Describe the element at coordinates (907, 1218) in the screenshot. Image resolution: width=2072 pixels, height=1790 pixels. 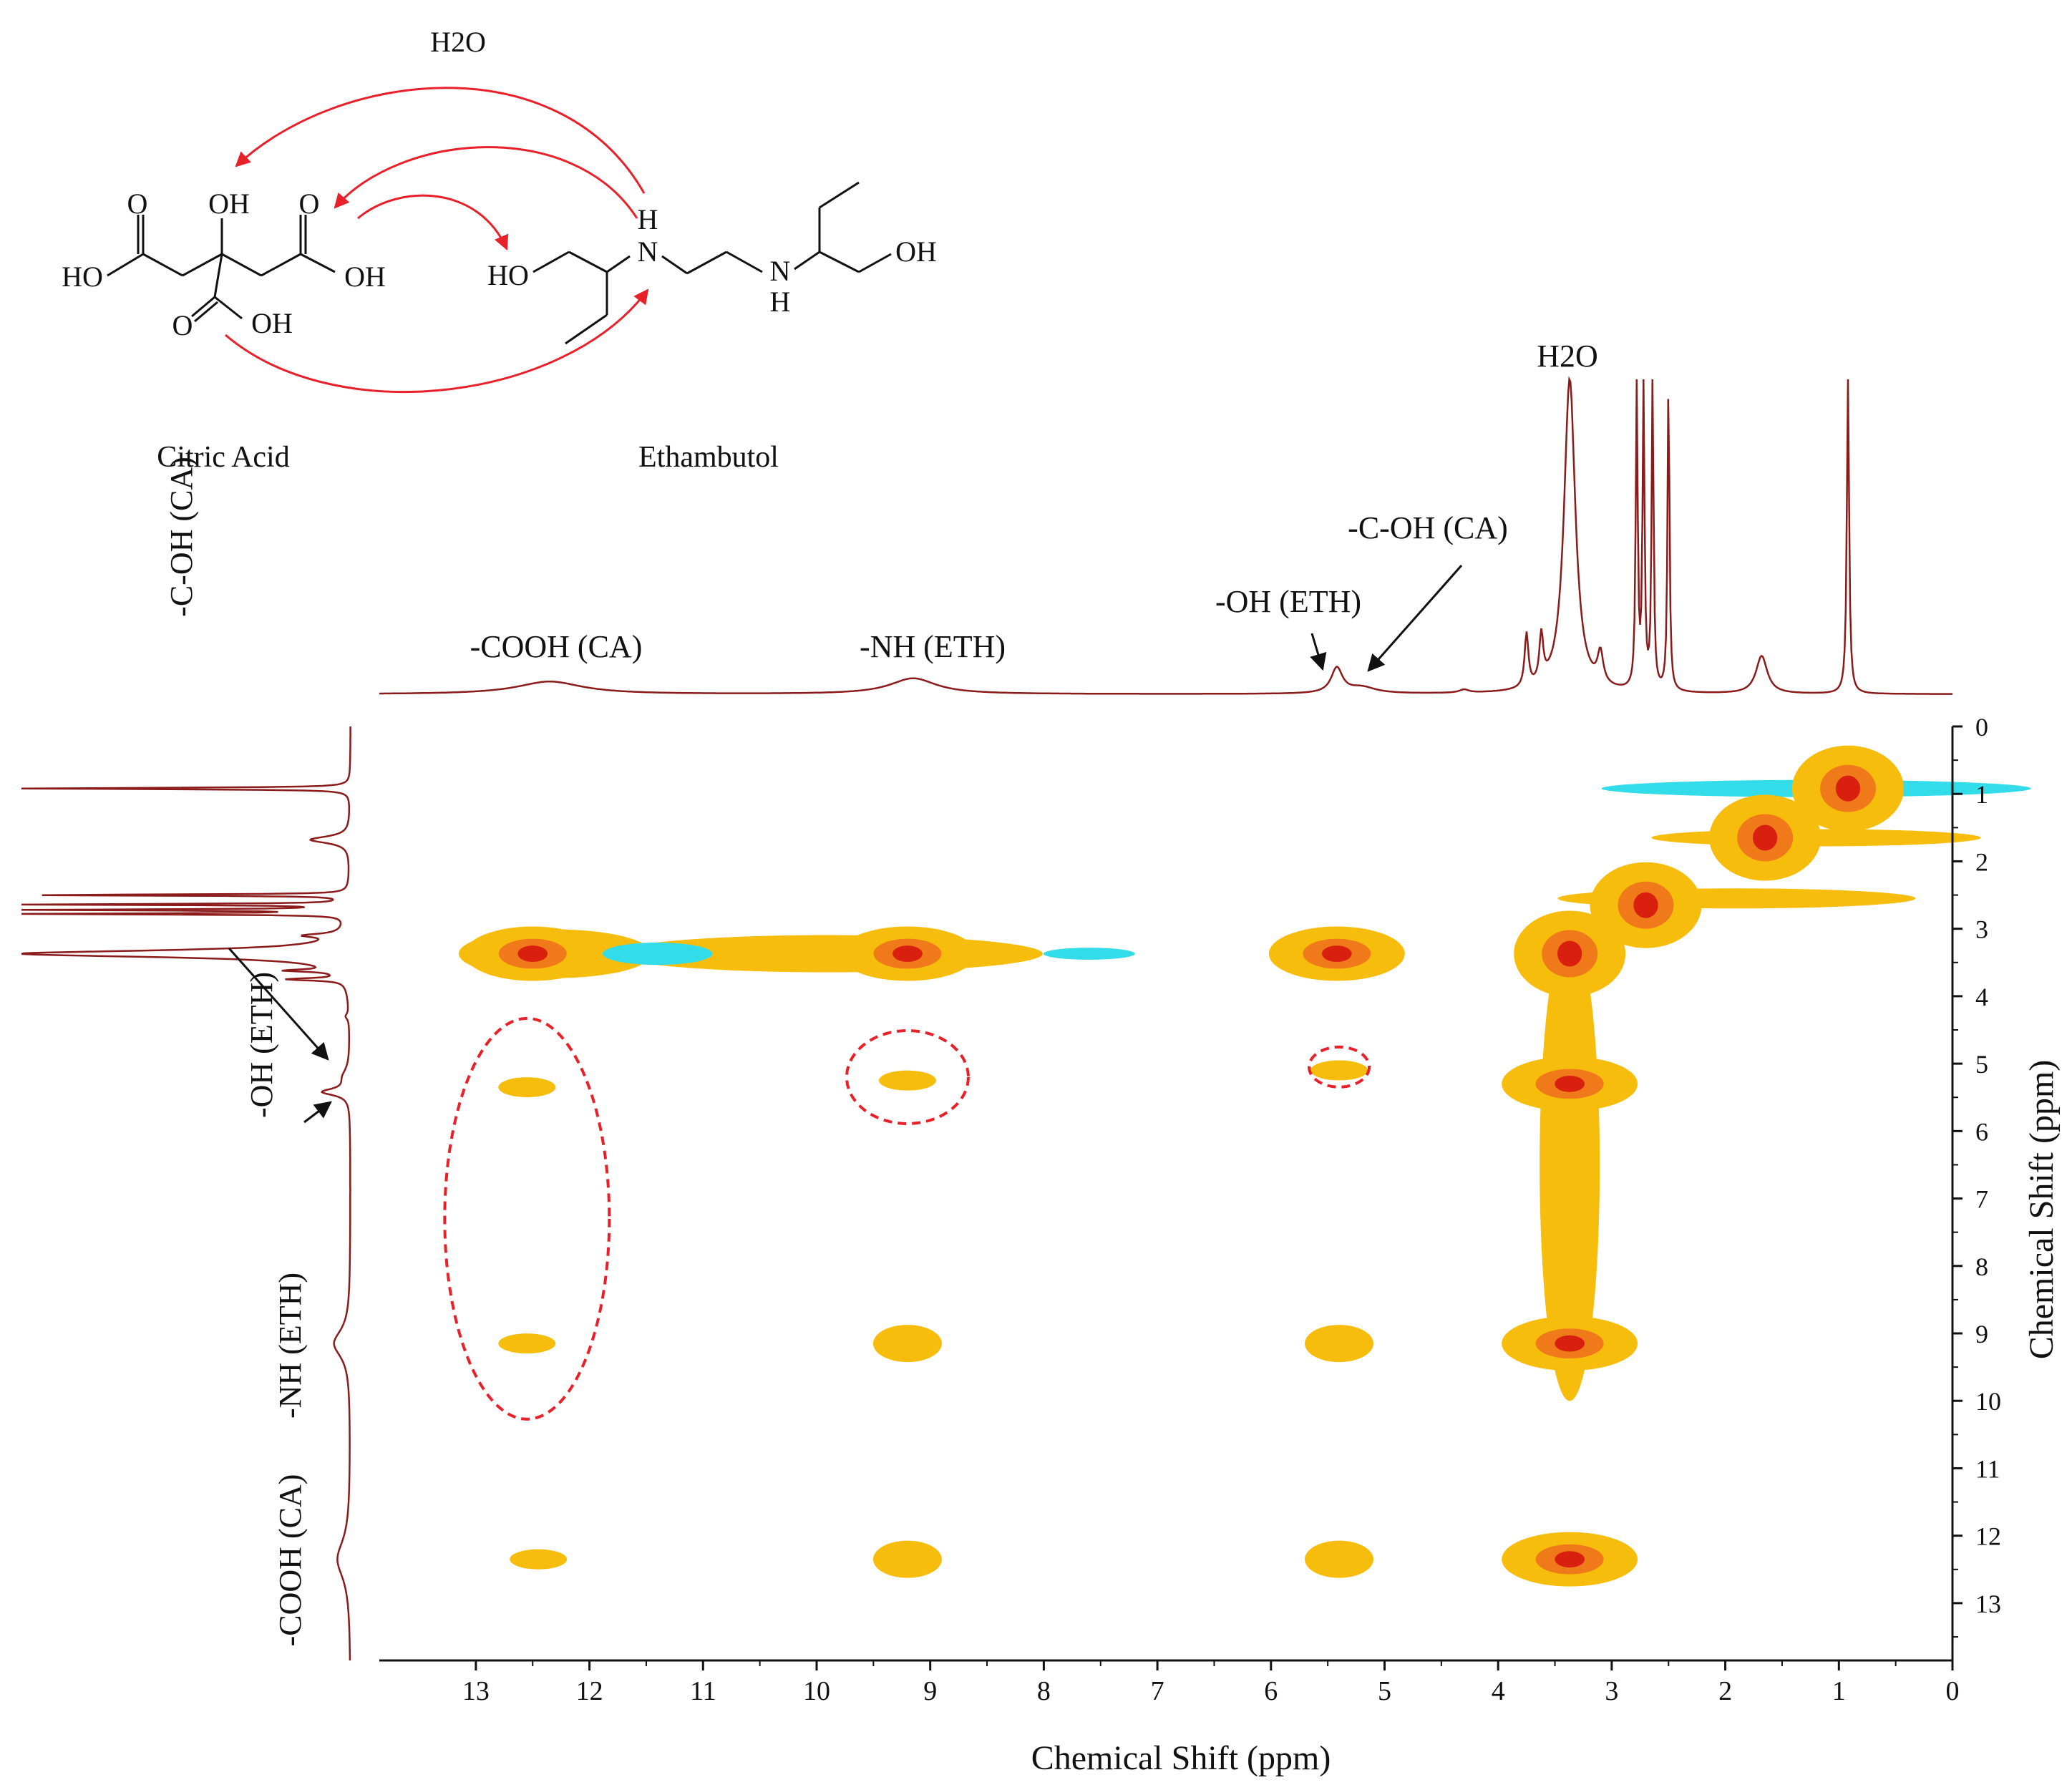
I see `highlight-ellipses` at that location.